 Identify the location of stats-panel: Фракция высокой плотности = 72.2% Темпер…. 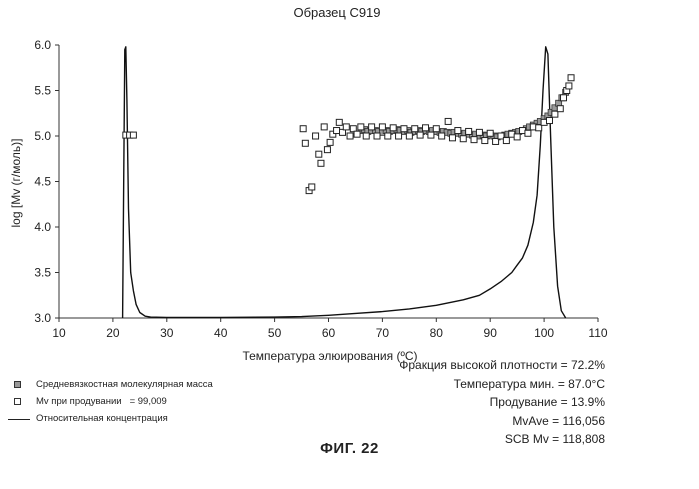
(502, 402).